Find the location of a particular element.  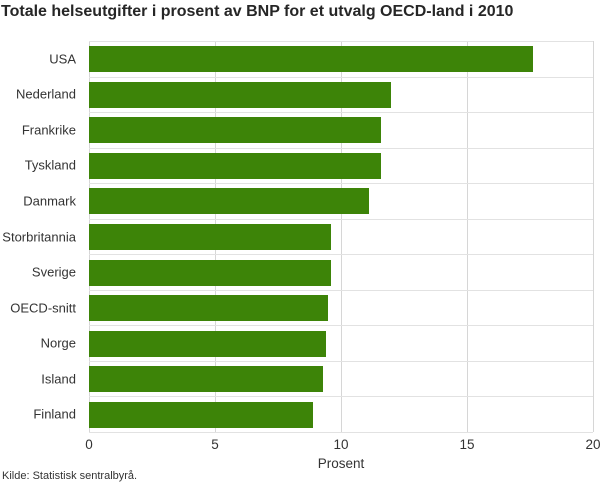

bar-nederland is located at coordinates (240, 94).